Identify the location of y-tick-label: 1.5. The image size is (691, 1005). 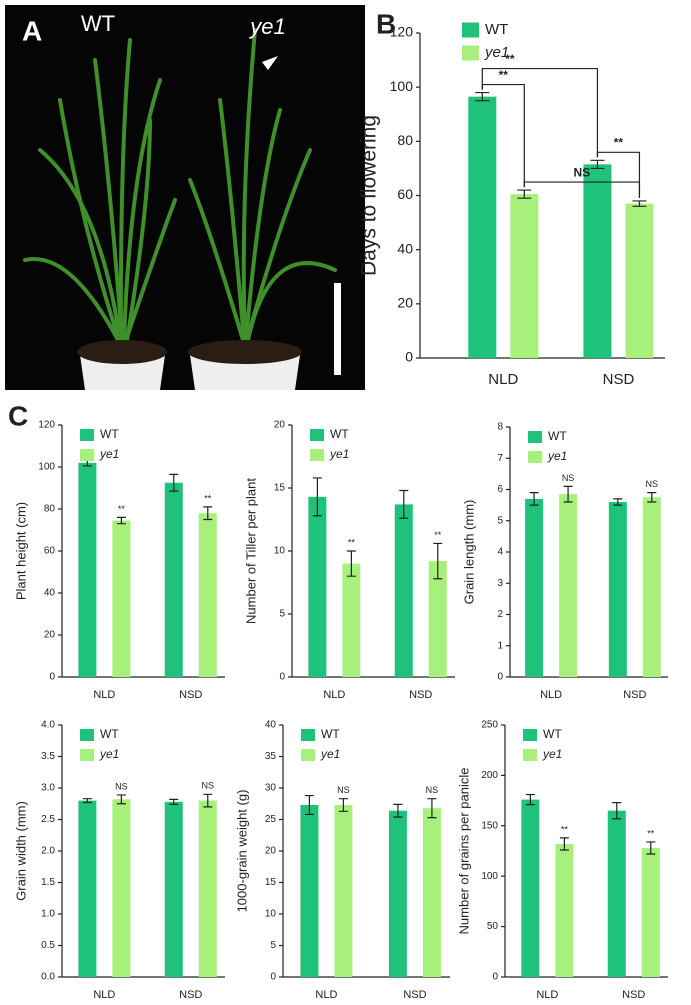
(48, 882).